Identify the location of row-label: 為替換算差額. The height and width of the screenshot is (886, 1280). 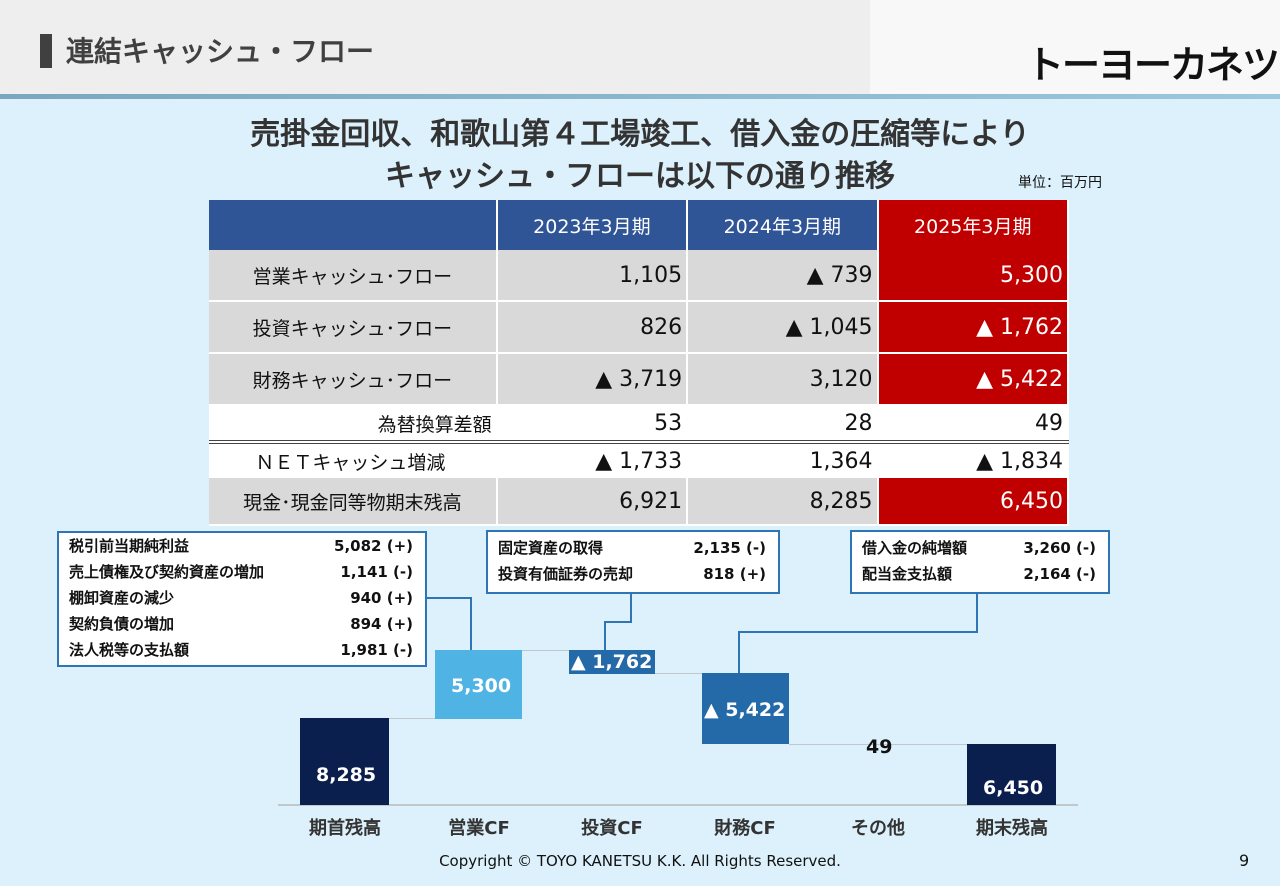
(353, 423).